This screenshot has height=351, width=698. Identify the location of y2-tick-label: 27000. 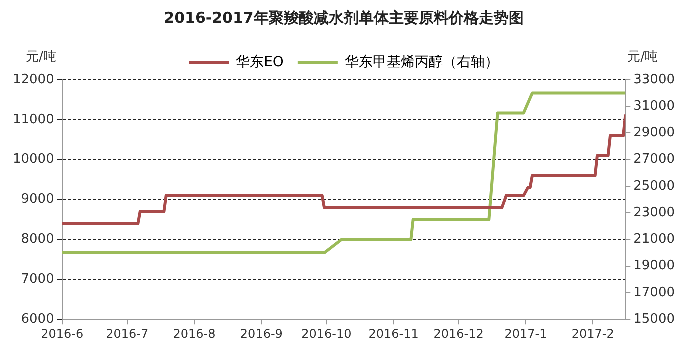
(655, 160).